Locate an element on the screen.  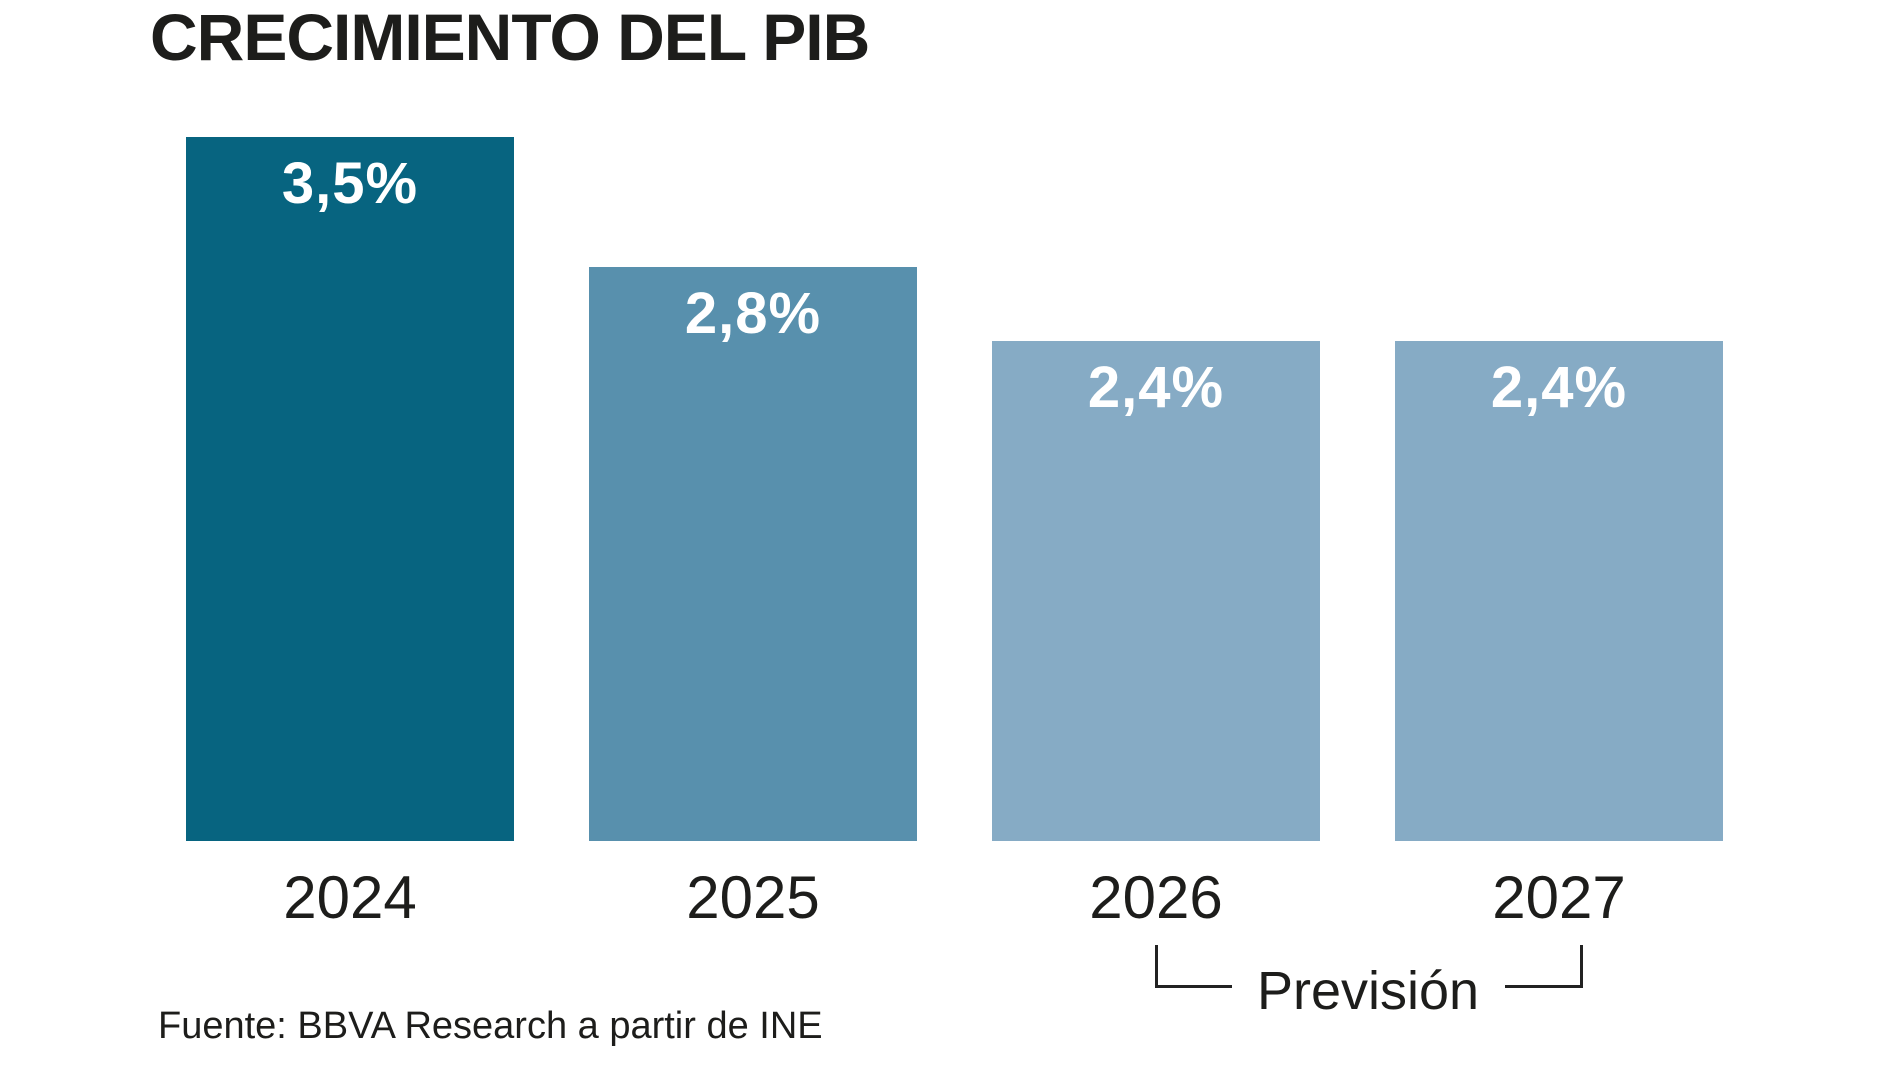
forecast-bracket-left-vertical is located at coordinates (1156, 966).